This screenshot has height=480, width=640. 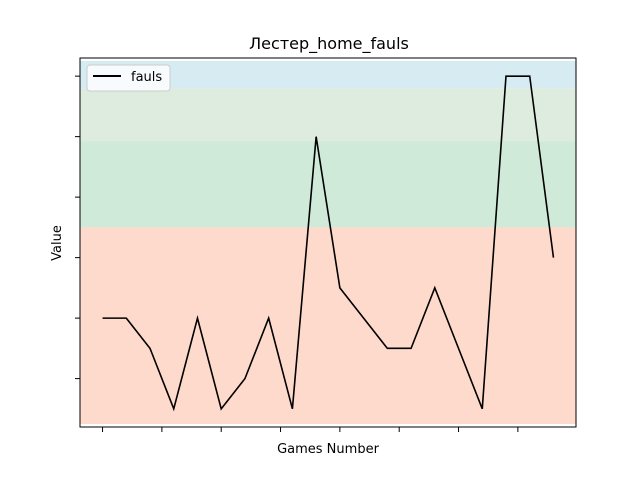 I want to click on y-axis-ticks, so click(x=77, y=227).